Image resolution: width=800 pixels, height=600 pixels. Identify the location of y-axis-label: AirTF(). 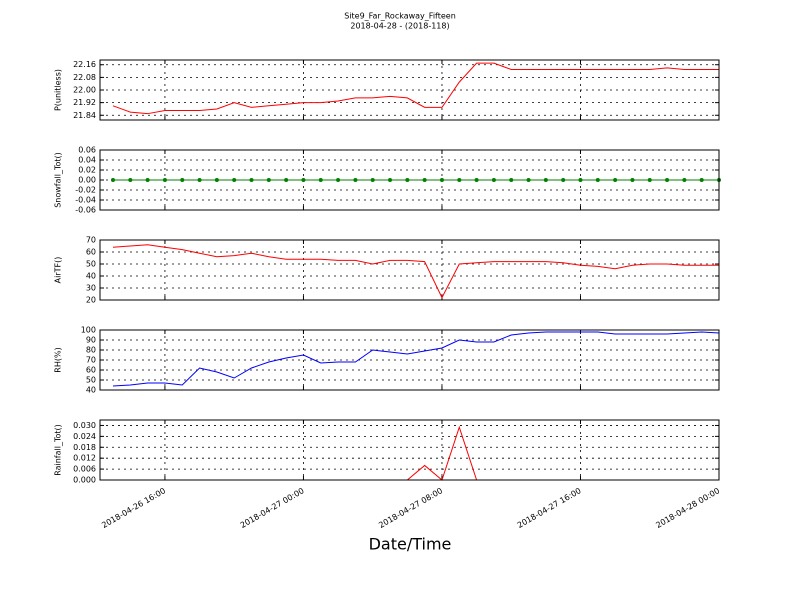
(58, 270).